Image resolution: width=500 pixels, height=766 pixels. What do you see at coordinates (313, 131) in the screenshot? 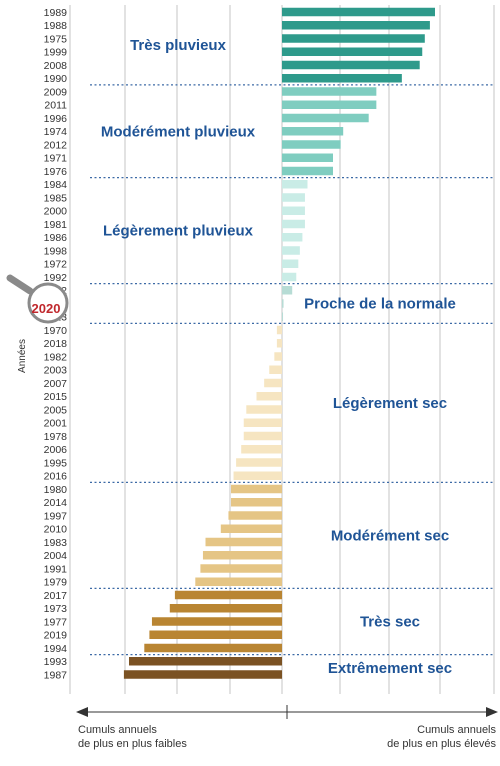
I see `bar-1974` at bounding box center [313, 131].